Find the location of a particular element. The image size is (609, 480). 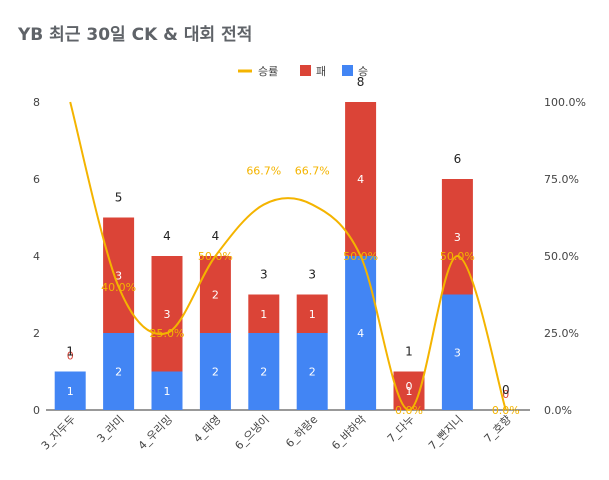

x-tick-label: 3_라미 is located at coordinates (110, 429).